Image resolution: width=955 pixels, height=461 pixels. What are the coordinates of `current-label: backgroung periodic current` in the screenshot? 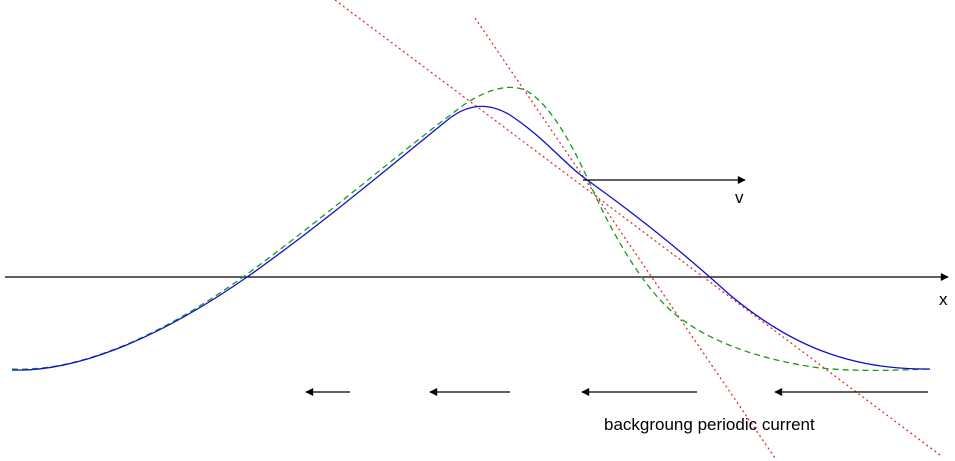 It's located at (709, 424).